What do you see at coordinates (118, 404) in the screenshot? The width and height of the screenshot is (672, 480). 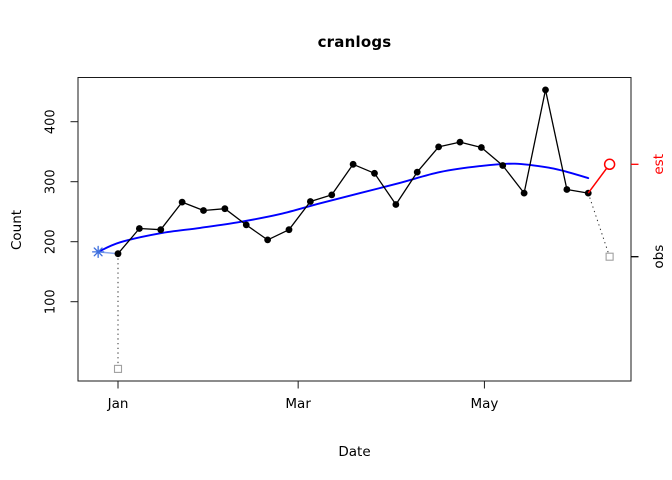 I see `x-tick-label: Jan` at bounding box center [118, 404].